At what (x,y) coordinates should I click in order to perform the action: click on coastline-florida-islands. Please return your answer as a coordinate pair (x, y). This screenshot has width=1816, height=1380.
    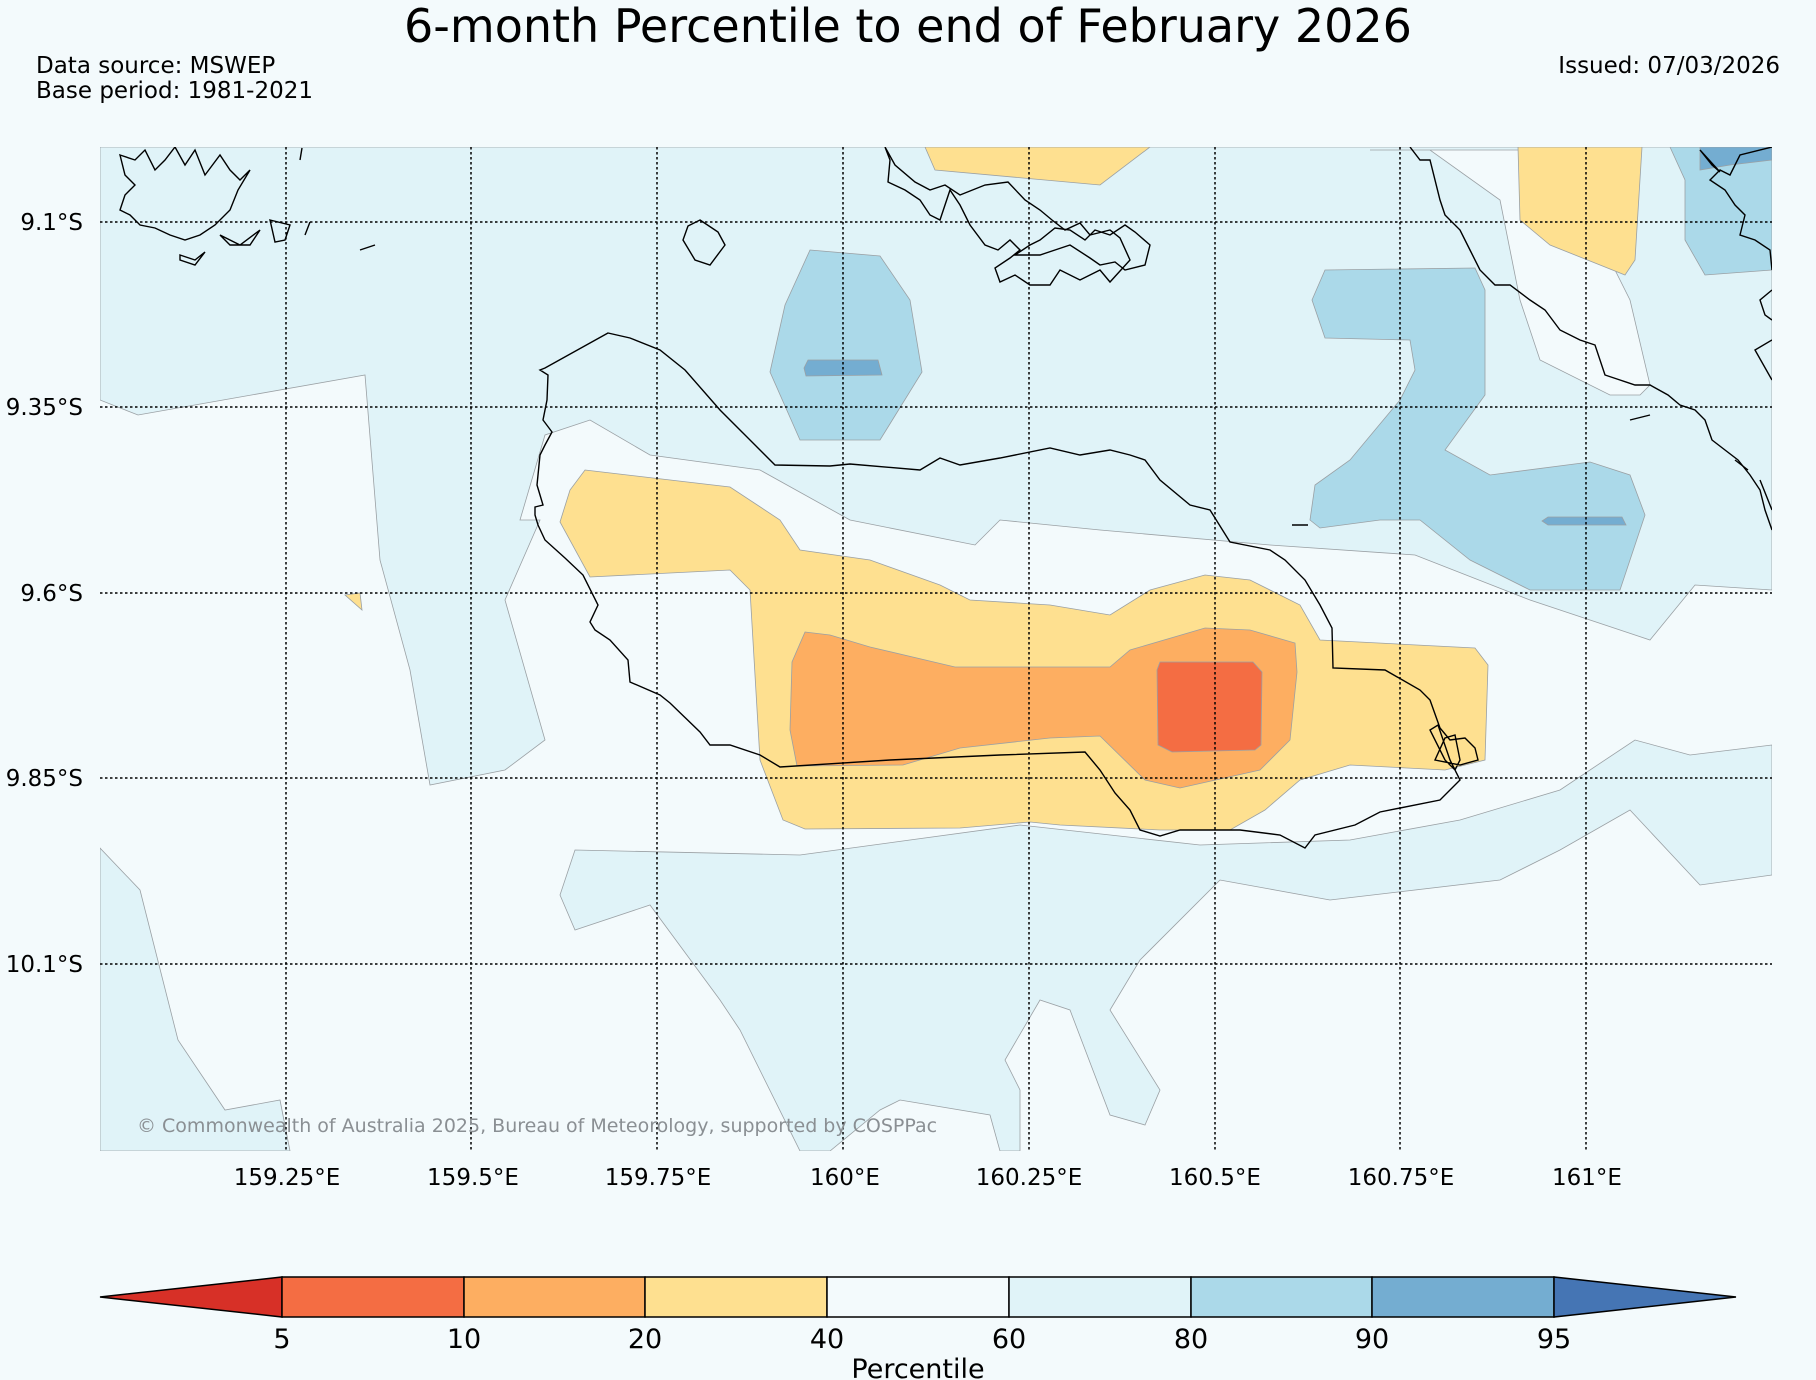
    Looking at the image, I should click on (1007, 216).